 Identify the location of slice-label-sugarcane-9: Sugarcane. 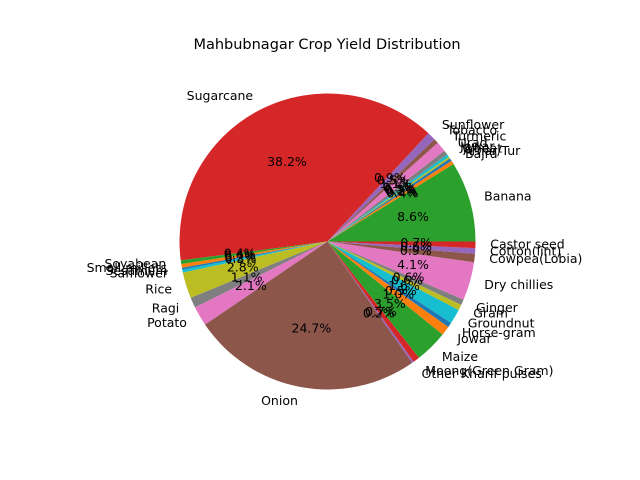
(220, 95).